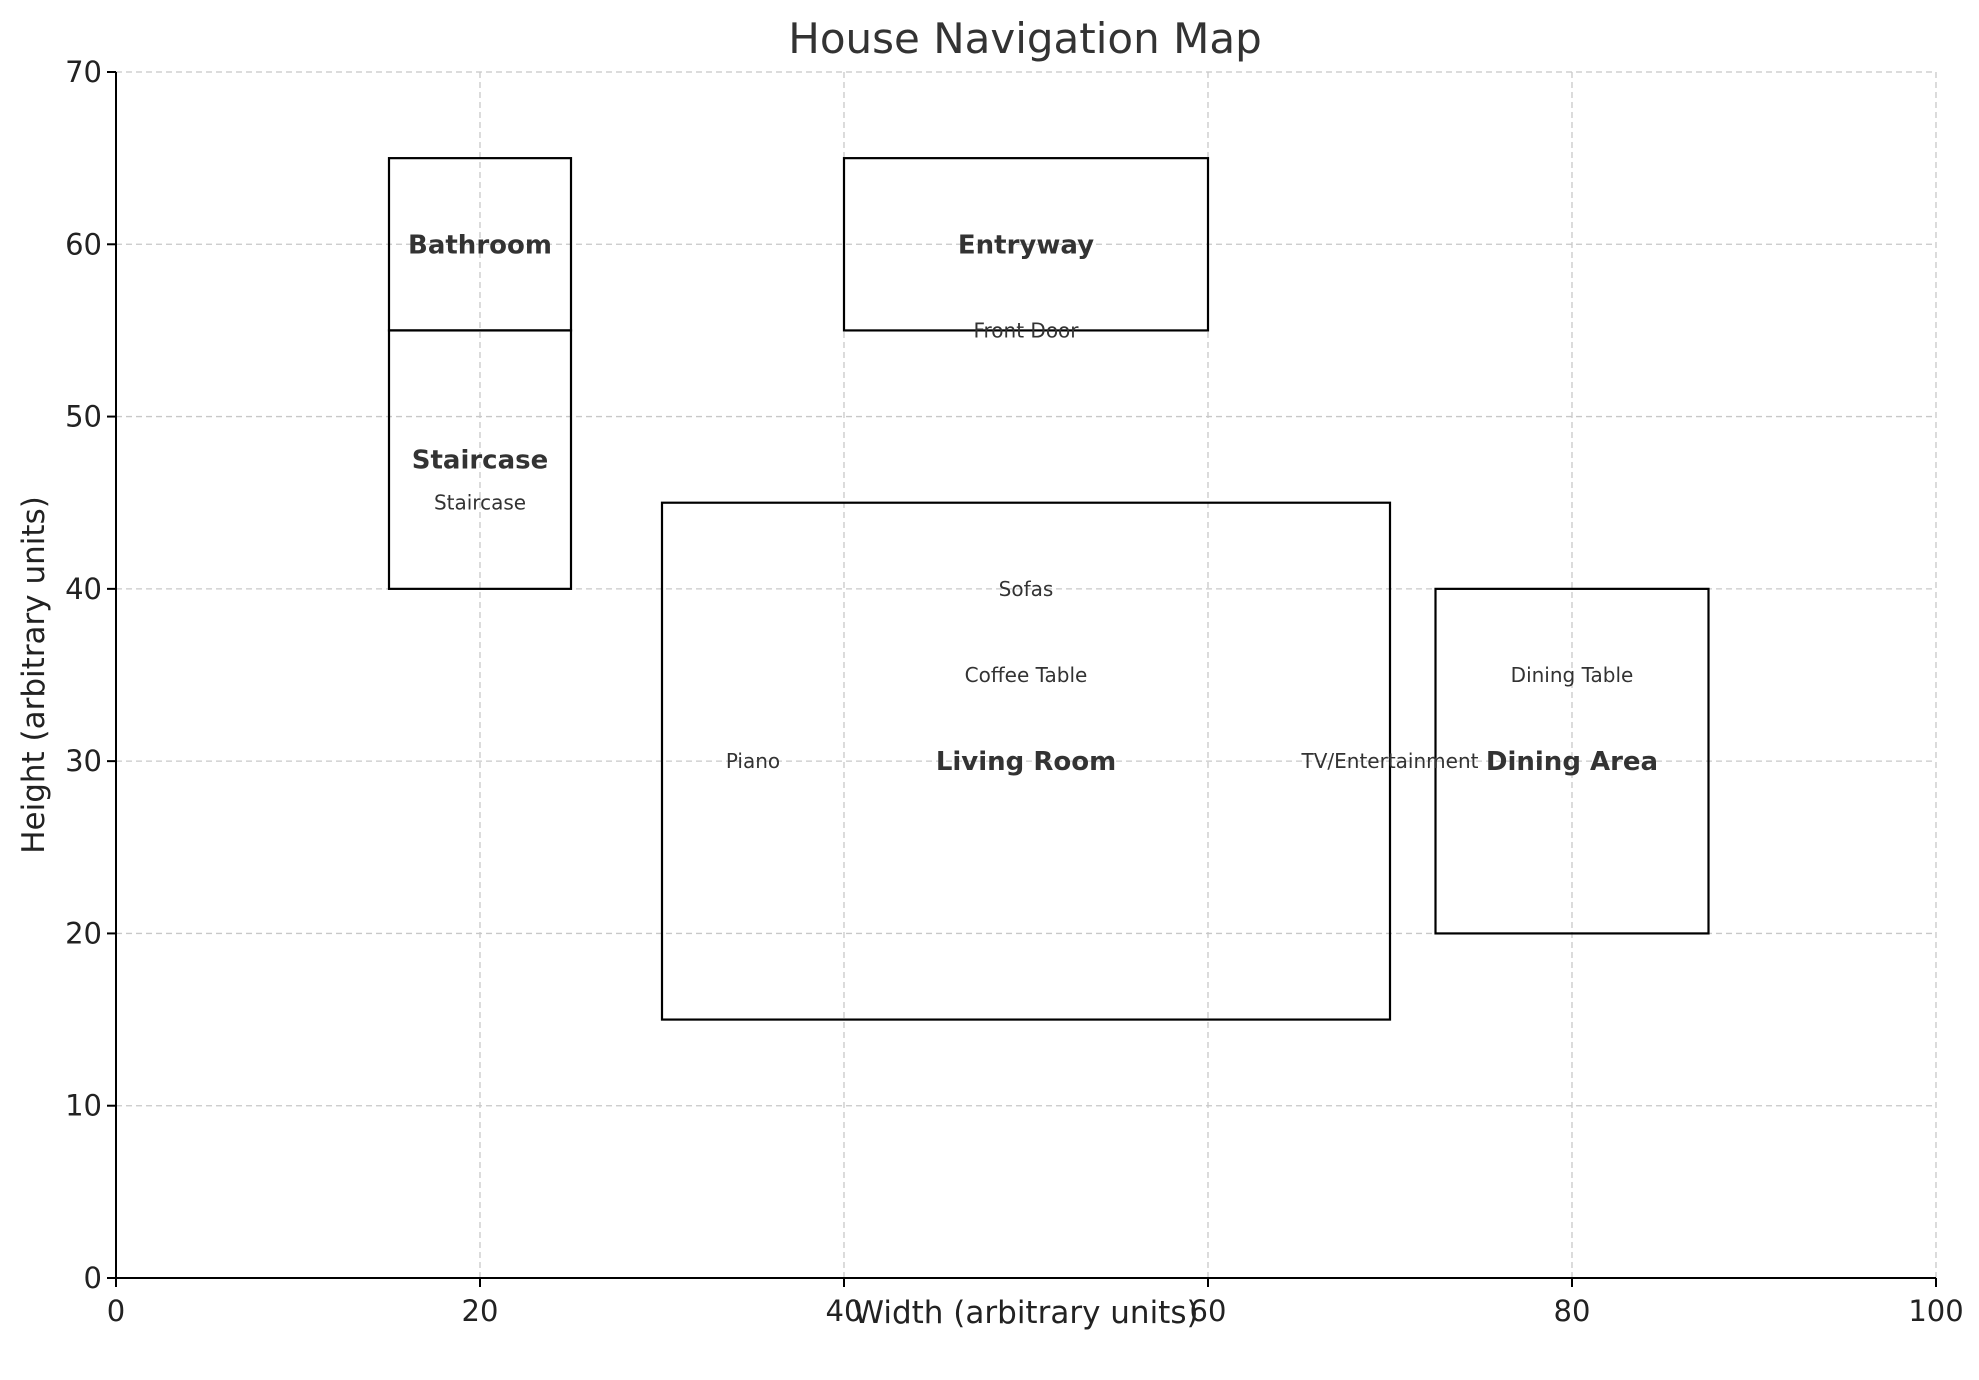 Image resolution: width=1979 pixels, height=1380 pixels. What do you see at coordinates (480, 503) in the screenshot?
I see `item-label-staircase: Staircase` at bounding box center [480, 503].